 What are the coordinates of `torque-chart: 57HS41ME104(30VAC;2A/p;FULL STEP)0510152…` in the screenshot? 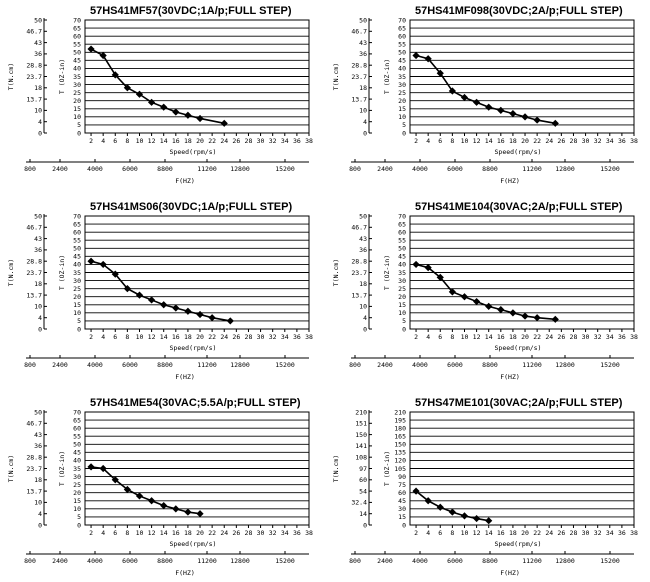 It's located at (485, 291).